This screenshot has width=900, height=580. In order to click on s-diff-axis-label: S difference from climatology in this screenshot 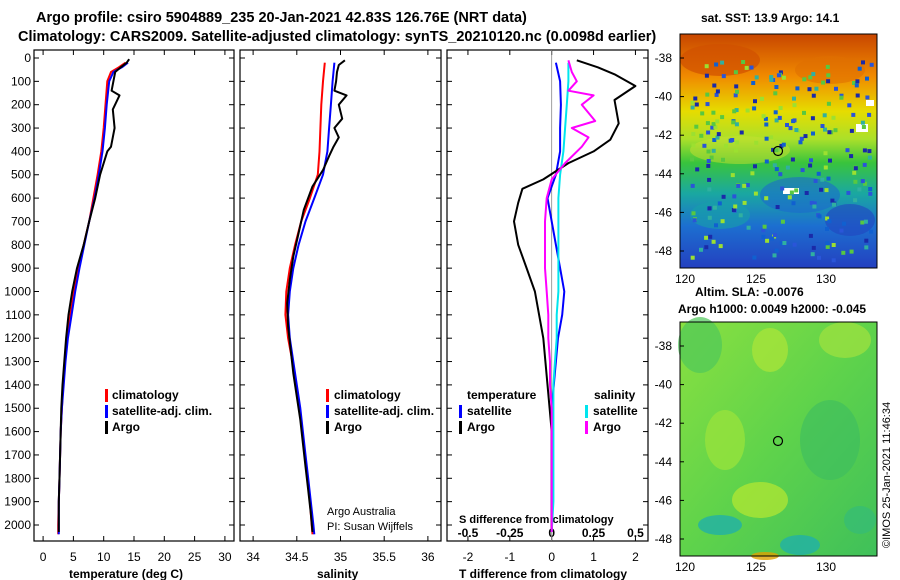, I will do `click(537, 520)`.